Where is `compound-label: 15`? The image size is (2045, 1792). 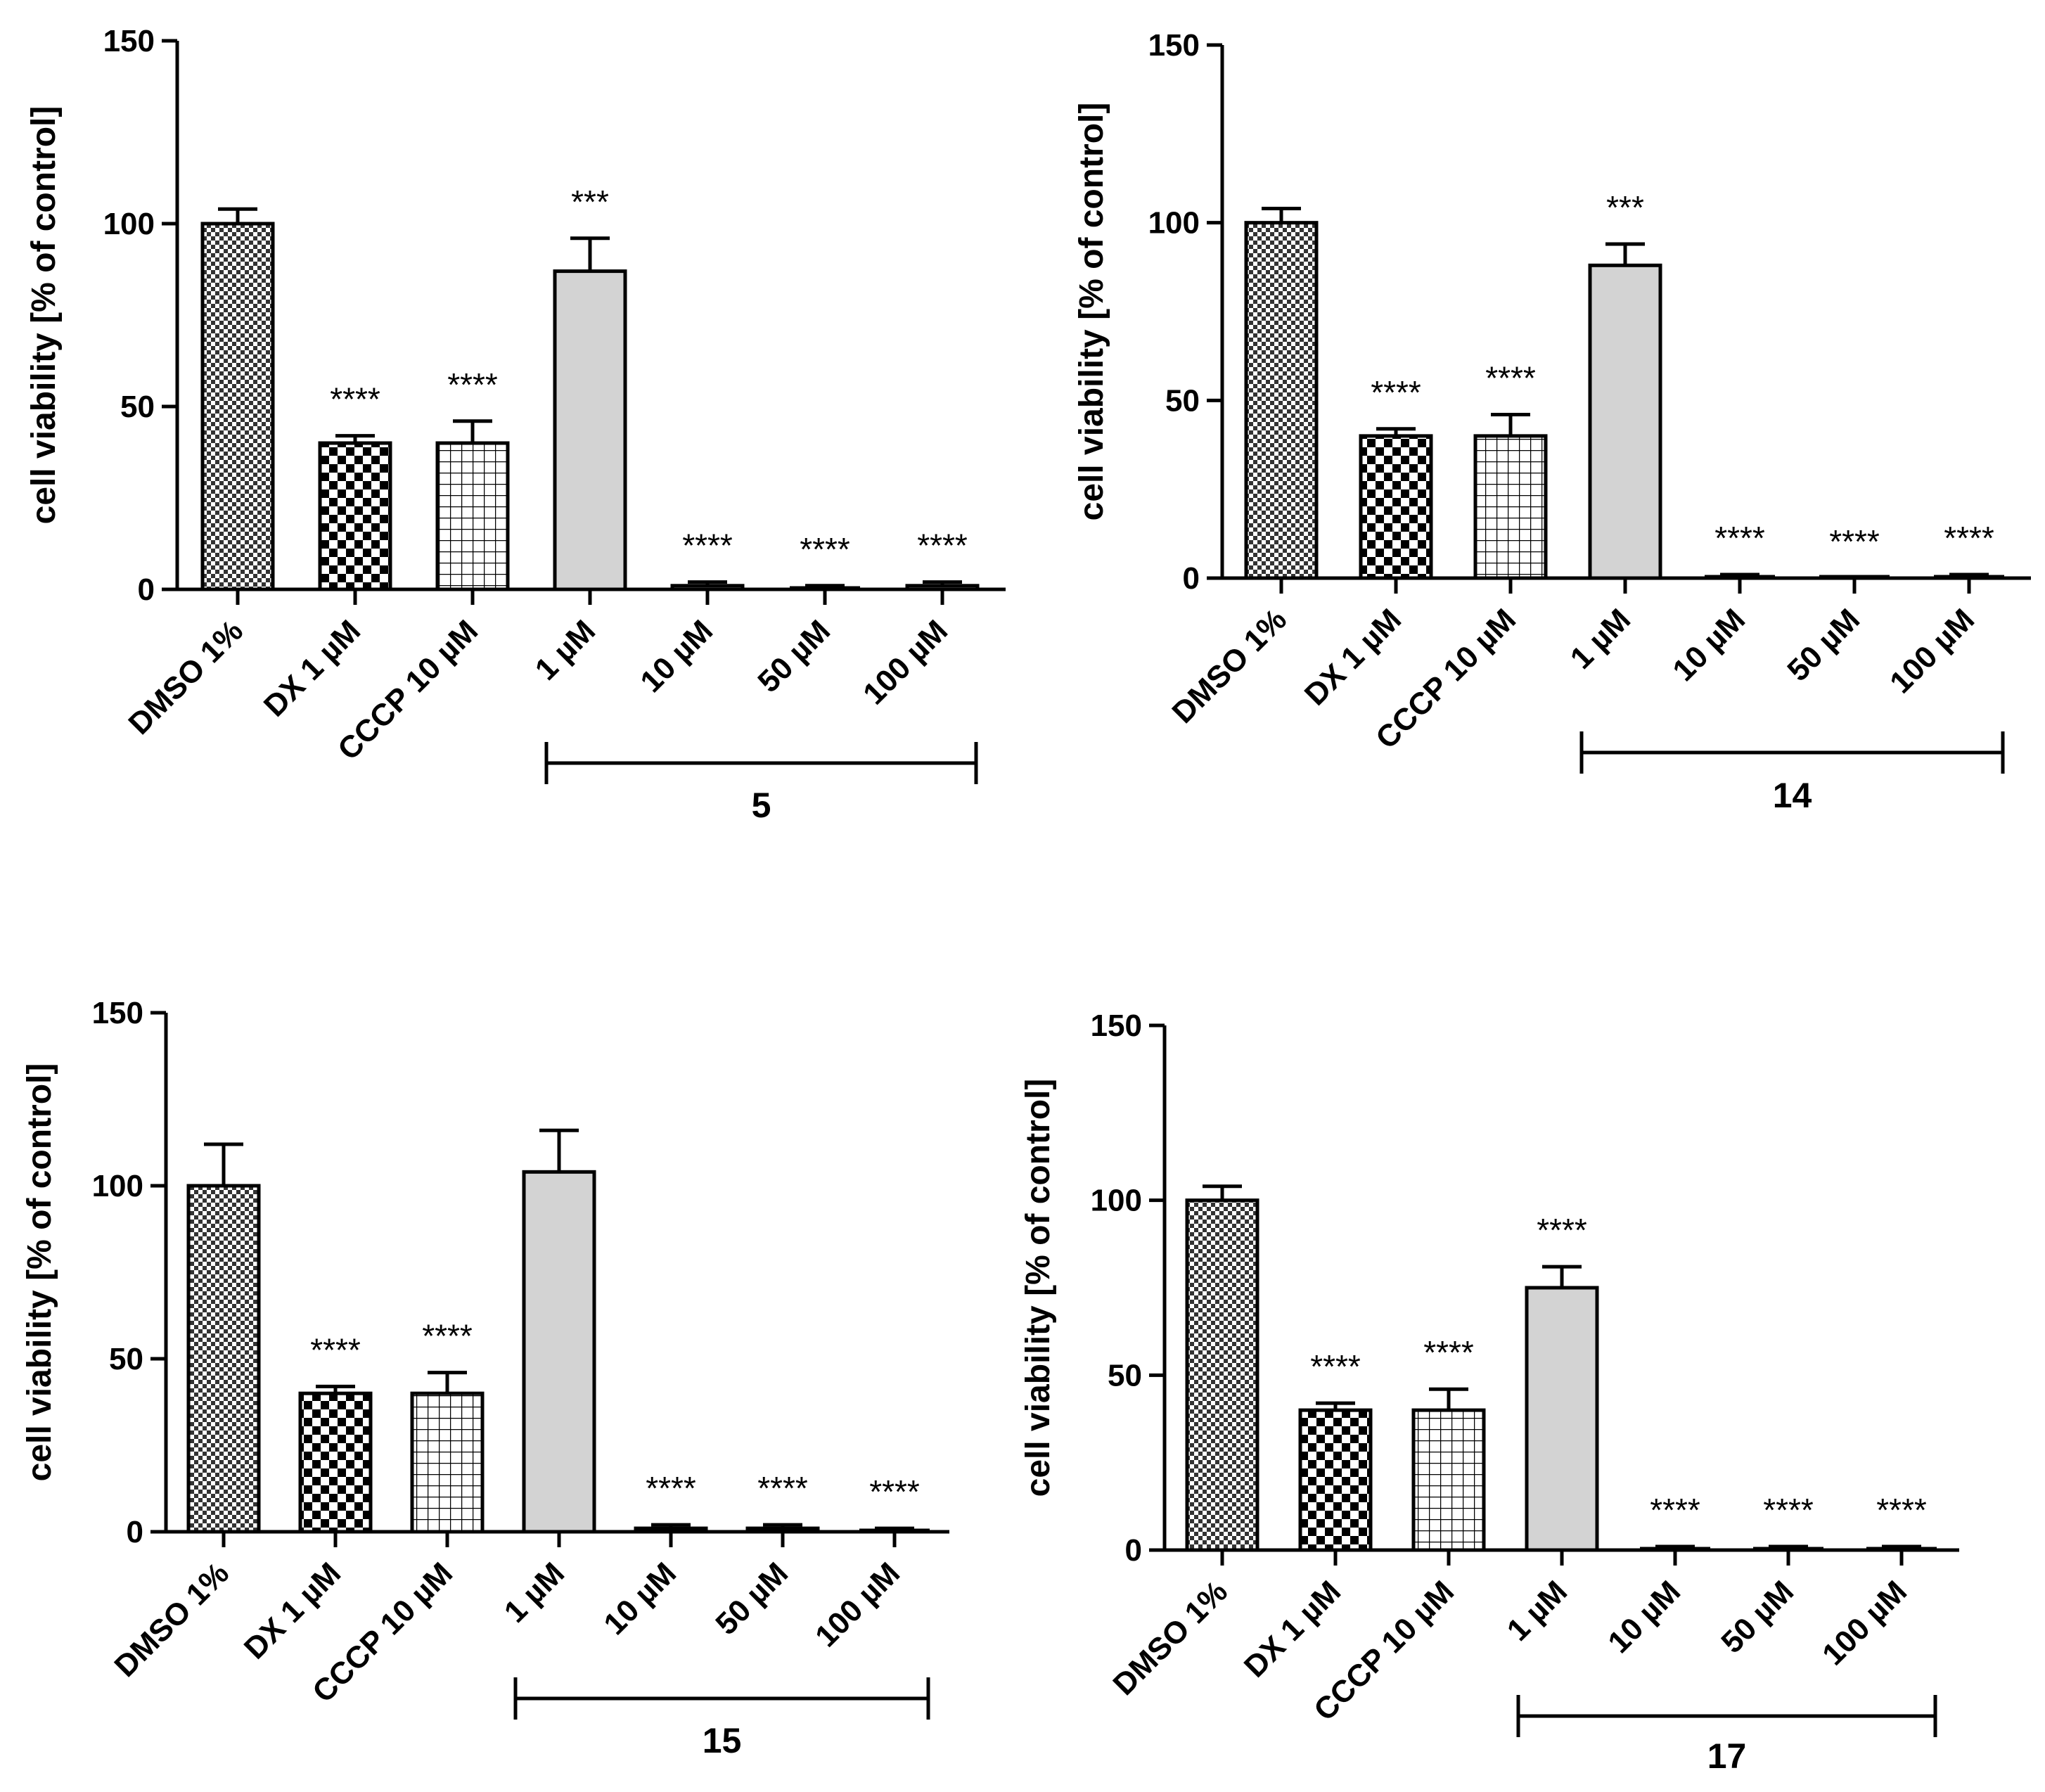
compound-label: 15 is located at coordinates (723, 1741).